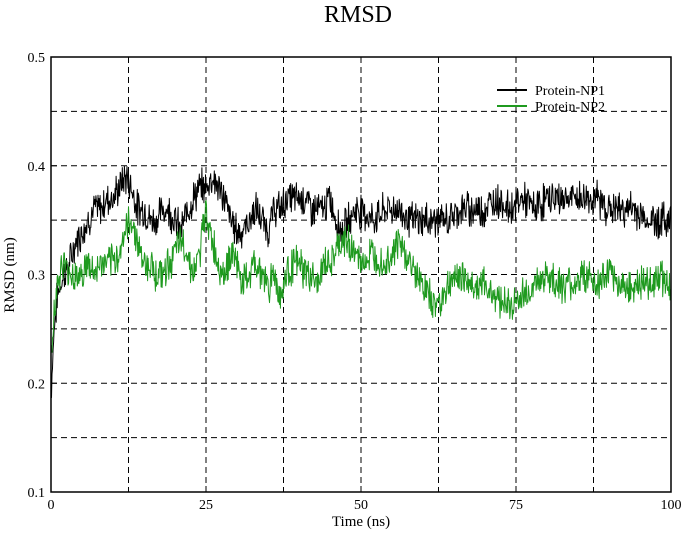  Describe the element at coordinates (37, 384) in the screenshot. I see `y-tick-label: 0.2` at that location.